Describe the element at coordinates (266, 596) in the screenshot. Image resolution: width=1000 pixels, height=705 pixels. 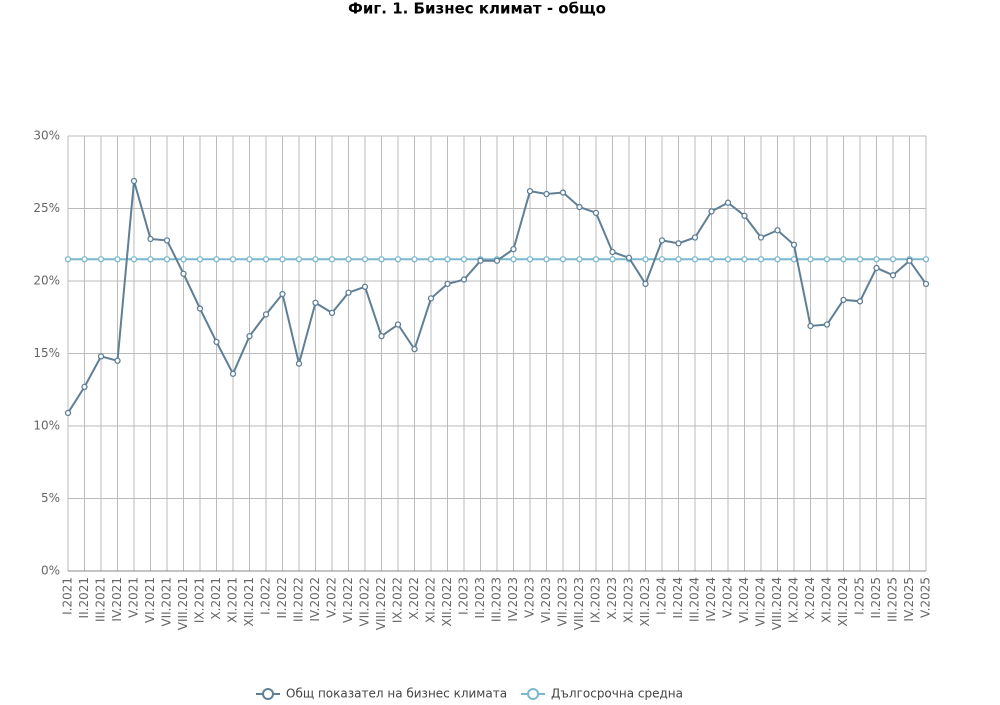
I see `x-tick-label: I.2022` at that location.